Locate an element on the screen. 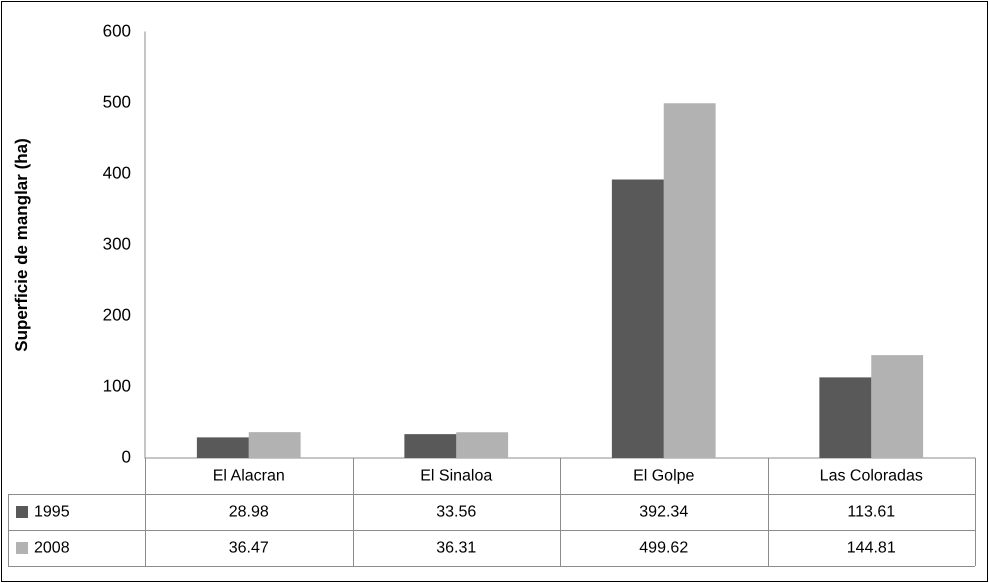 This screenshot has height=583, width=989. y-axis-title: Superficie de manglar (ha) is located at coordinates (21, 245).